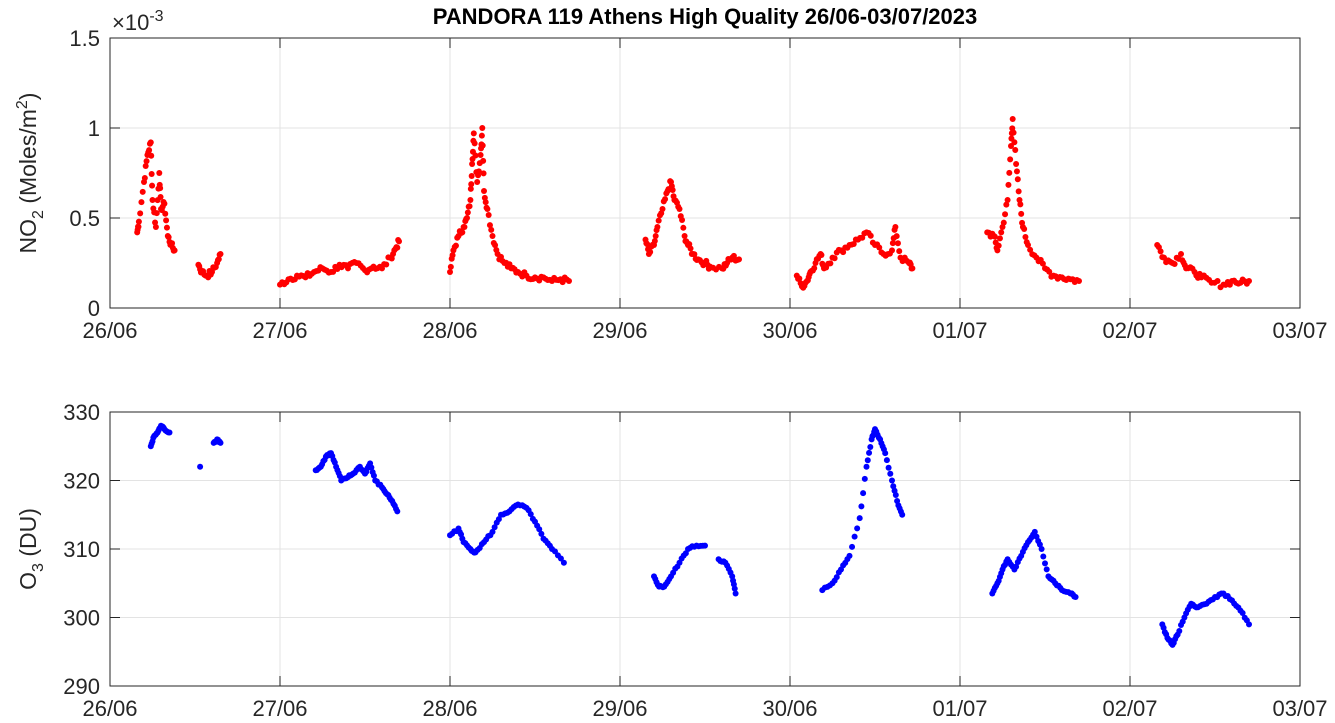 This screenshot has width=1335, height=723. What do you see at coordinates (81, 412) in the screenshot?
I see `y-tick-label: 330` at bounding box center [81, 412].